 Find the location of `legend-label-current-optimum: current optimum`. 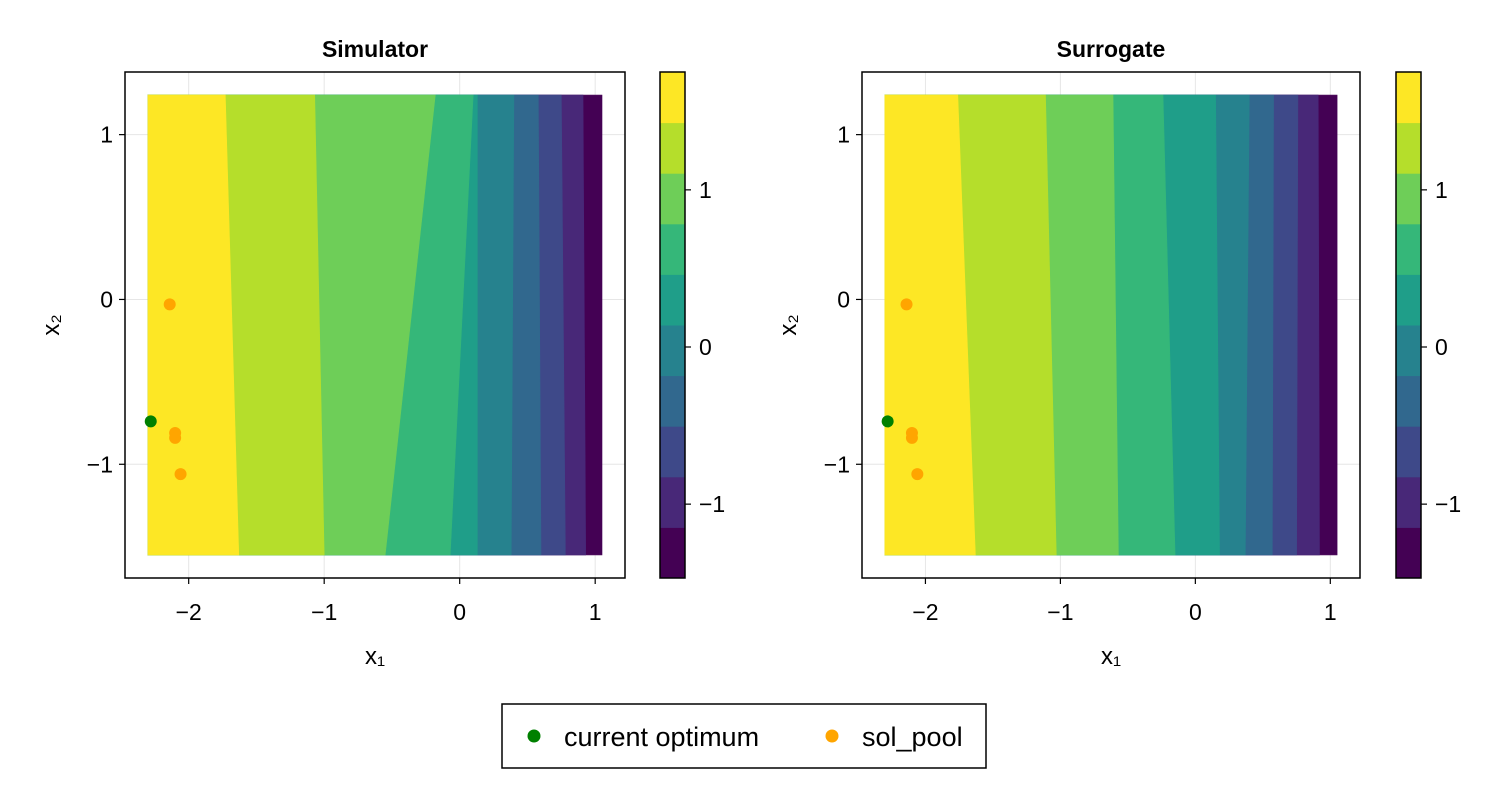

legend-label-current-optimum: current optimum is located at coordinates (661, 737).